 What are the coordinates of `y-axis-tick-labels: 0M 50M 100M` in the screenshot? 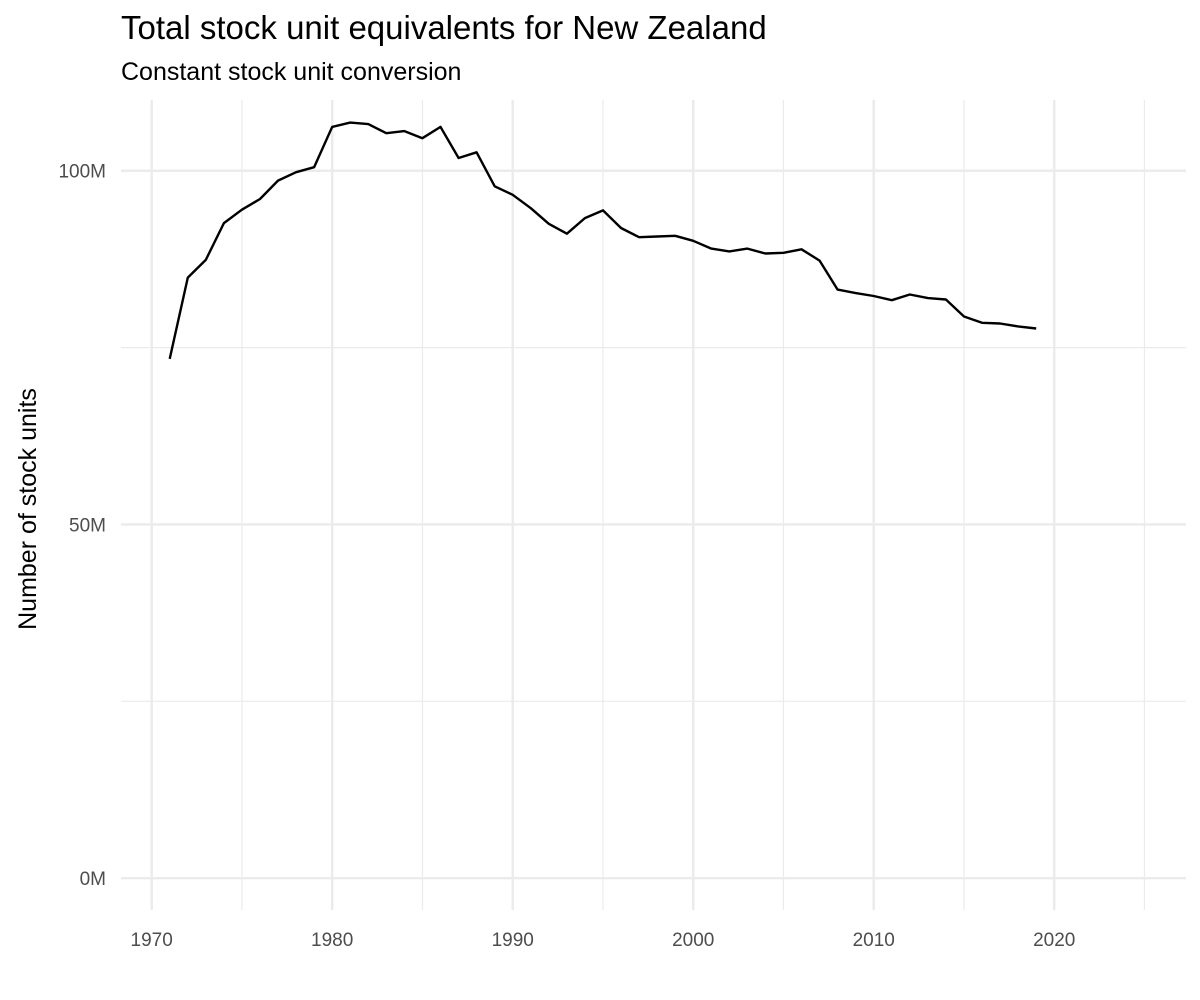 It's located at (82, 526).